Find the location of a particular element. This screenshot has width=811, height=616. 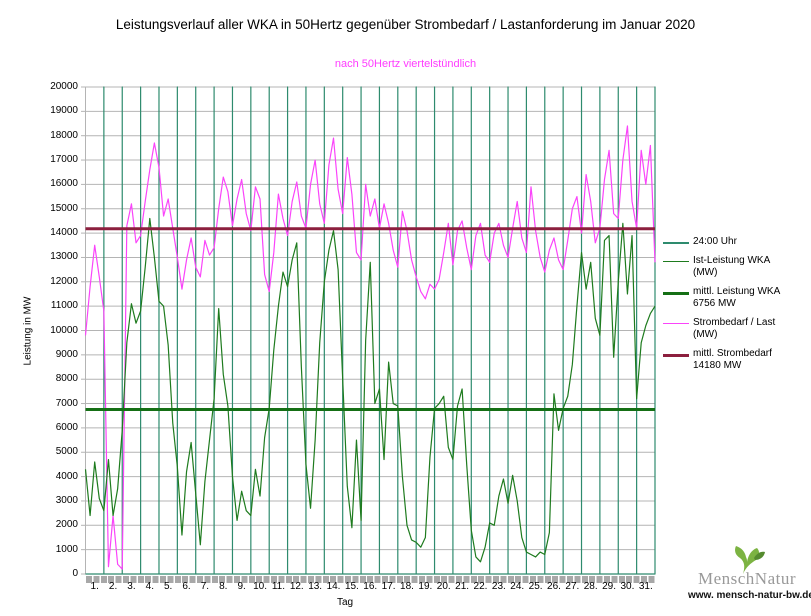

x-tick-label: 27. is located at coordinates (572, 586).